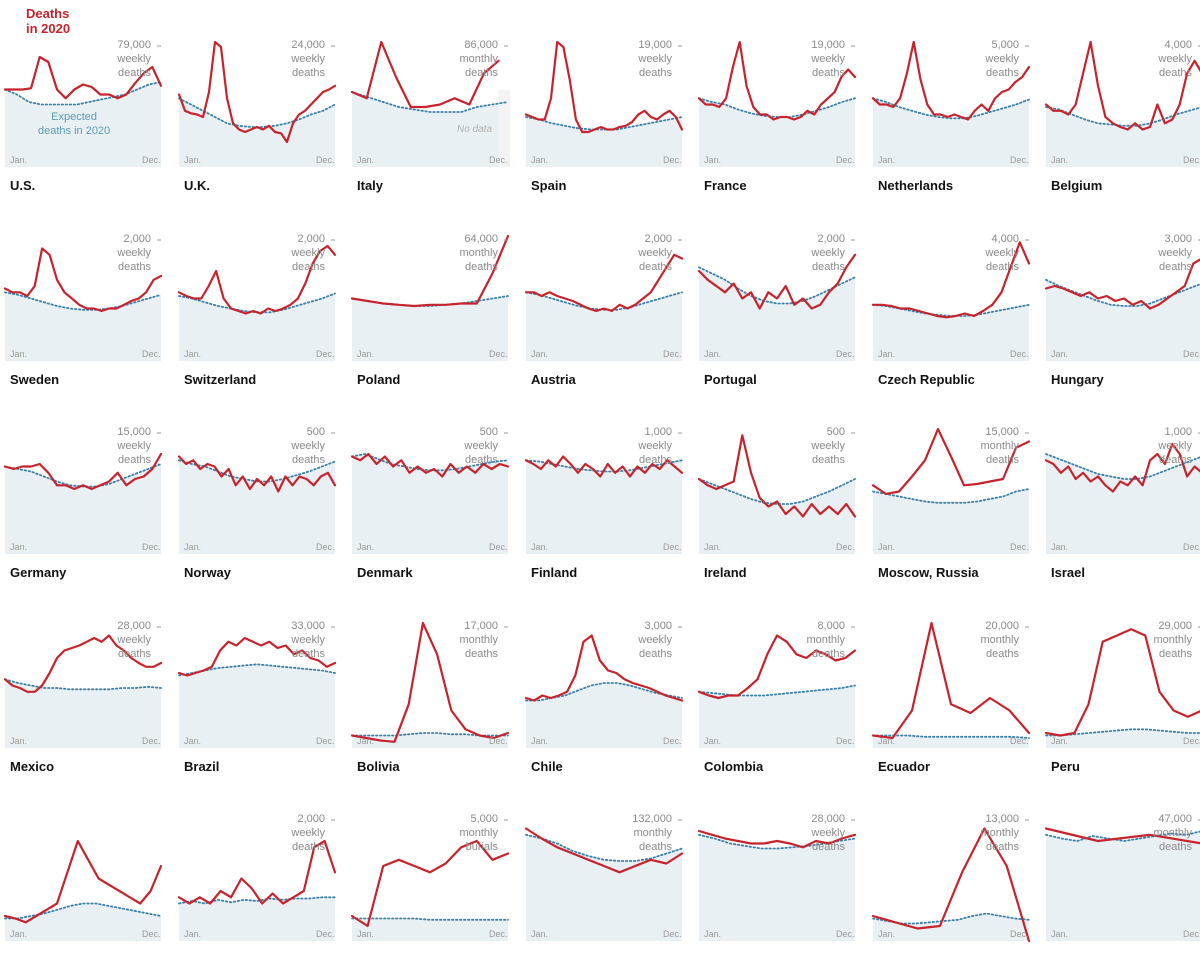  Describe the element at coordinates (916, 185) in the screenshot. I see `country-name: Netherlands` at that location.